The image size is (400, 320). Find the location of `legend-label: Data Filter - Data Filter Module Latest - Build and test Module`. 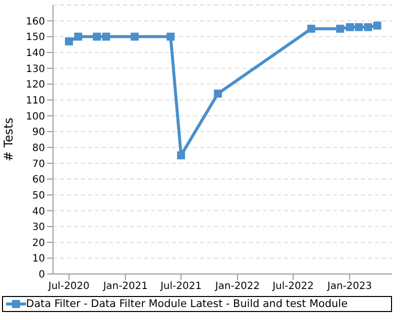

legend-label: Data Filter - Data Filter Module Latest - Build and test Module is located at coordinates (187, 304).